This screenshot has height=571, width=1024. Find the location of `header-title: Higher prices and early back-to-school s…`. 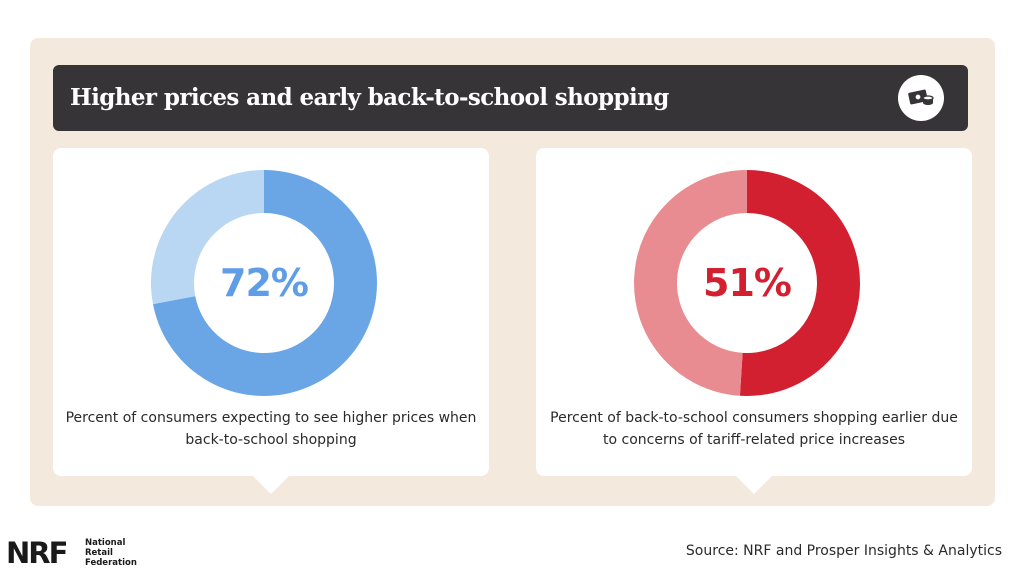

header-title: Higher prices and early back-to-school s… is located at coordinates (369, 97).